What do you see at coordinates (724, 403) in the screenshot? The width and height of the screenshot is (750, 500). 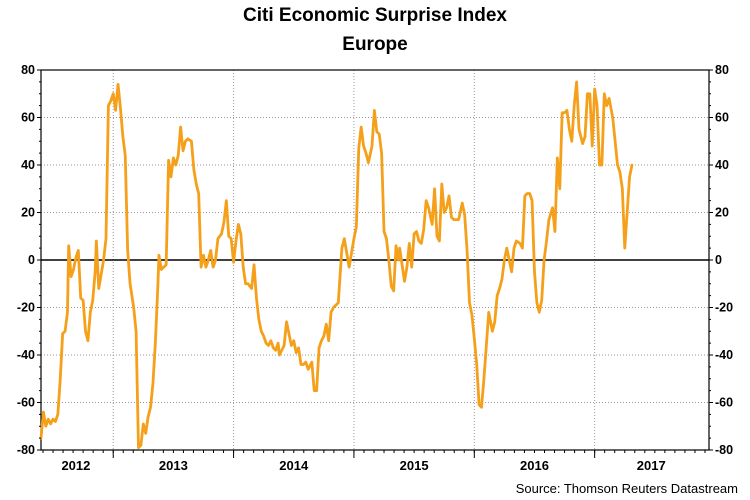 I see `y-tick-label-right: -60` at bounding box center [724, 403].